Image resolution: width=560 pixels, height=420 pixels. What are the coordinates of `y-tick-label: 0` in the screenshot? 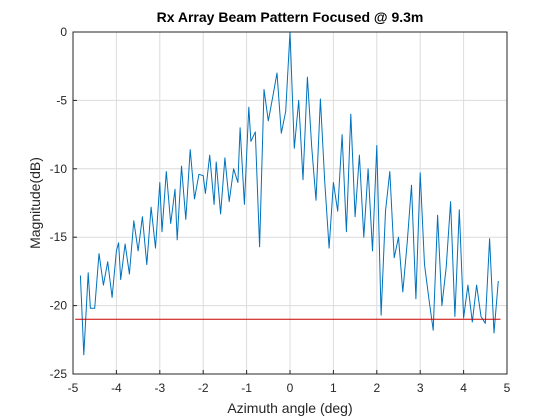 It's located at (63, 32).